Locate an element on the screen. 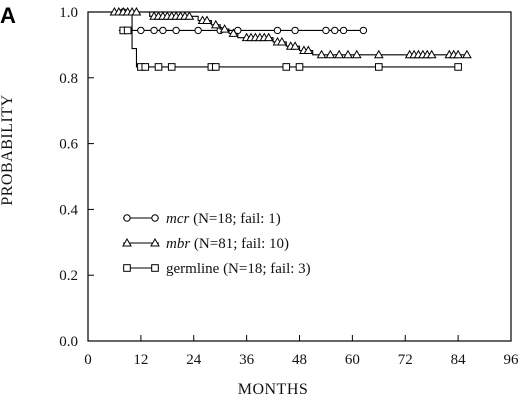 This screenshot has width=520, height=401. y-axis-title: PROBABILITY is located at coordinates (8, 149).